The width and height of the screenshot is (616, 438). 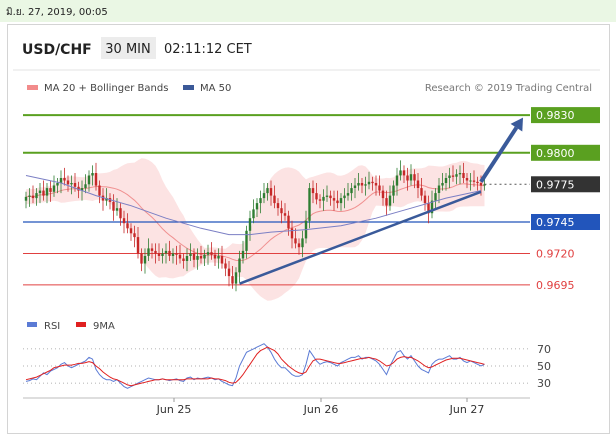 I want to click on ma9-legend-label: 9MA, so click(x=104, y=326).